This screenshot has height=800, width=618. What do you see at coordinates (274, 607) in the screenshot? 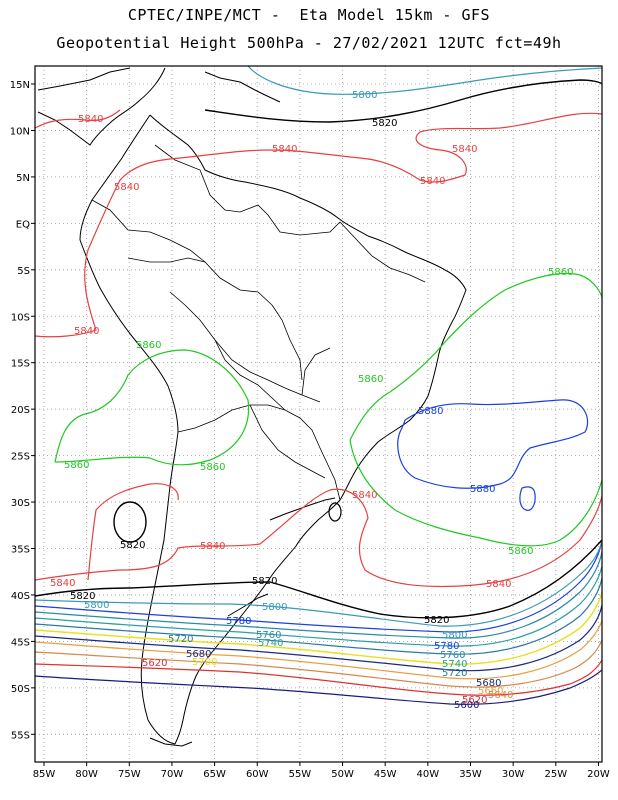
I see `label-5800-mid: 5800` at bounding box center [274, 607].